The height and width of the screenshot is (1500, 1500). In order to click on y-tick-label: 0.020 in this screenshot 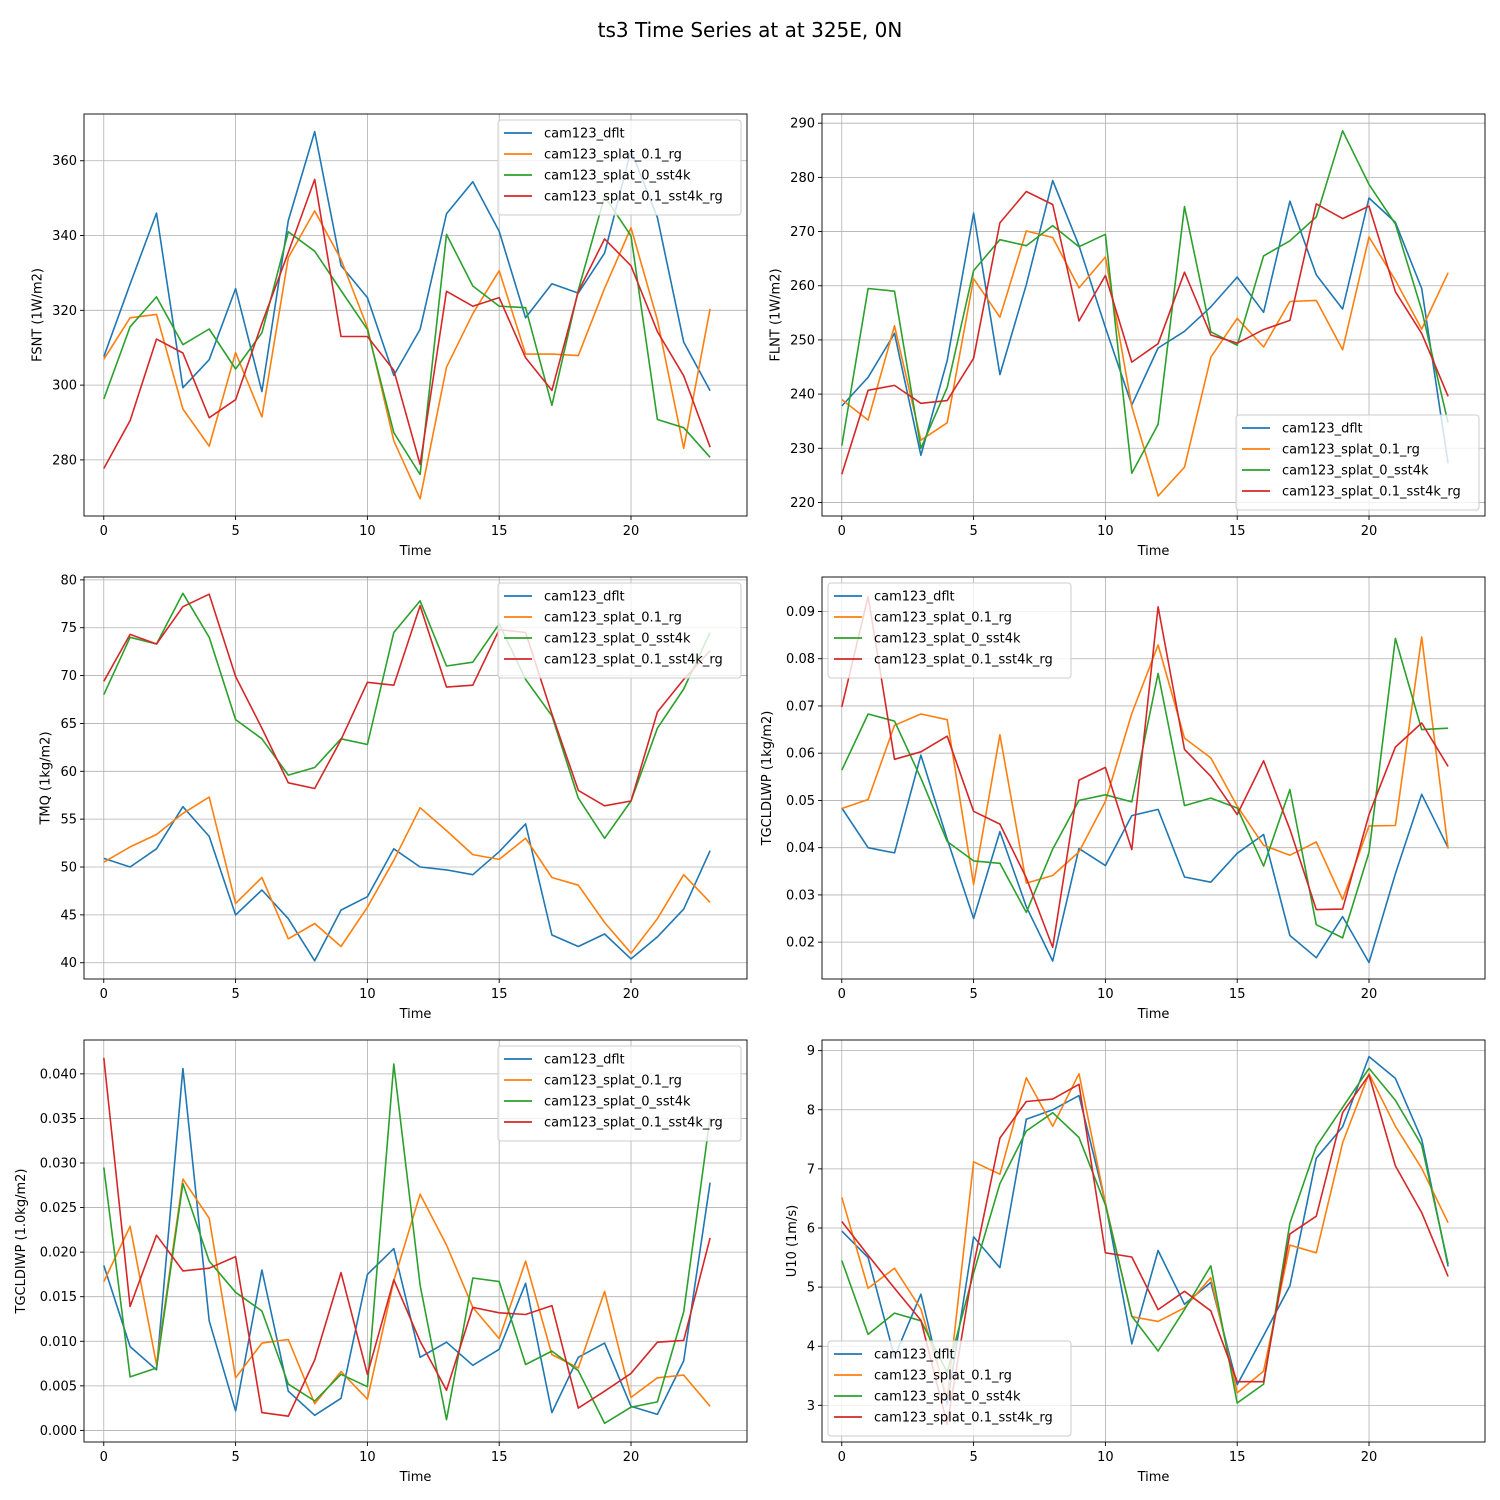, I will do `click(58, 1253)`.